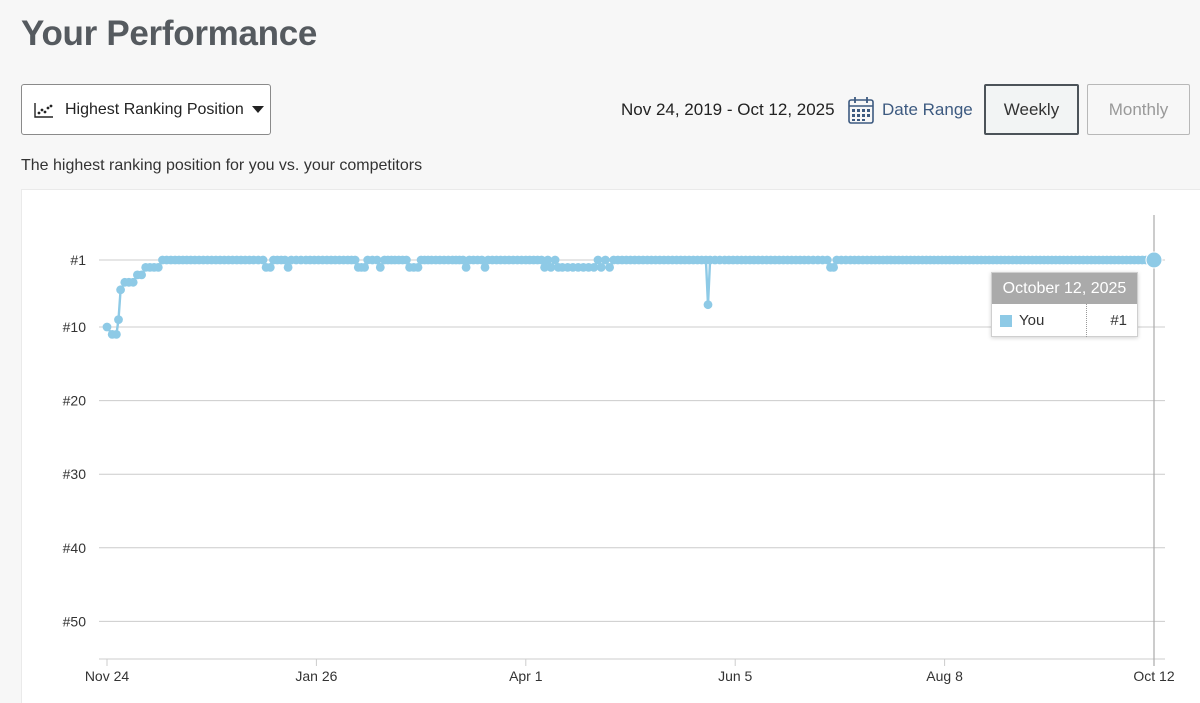 The height and width of the screenshot is (703, 1200). What do you see at coordinates (75, 621) in the screenshot?
I see `y-tick-label: #50` at bounding box center [75, 621].